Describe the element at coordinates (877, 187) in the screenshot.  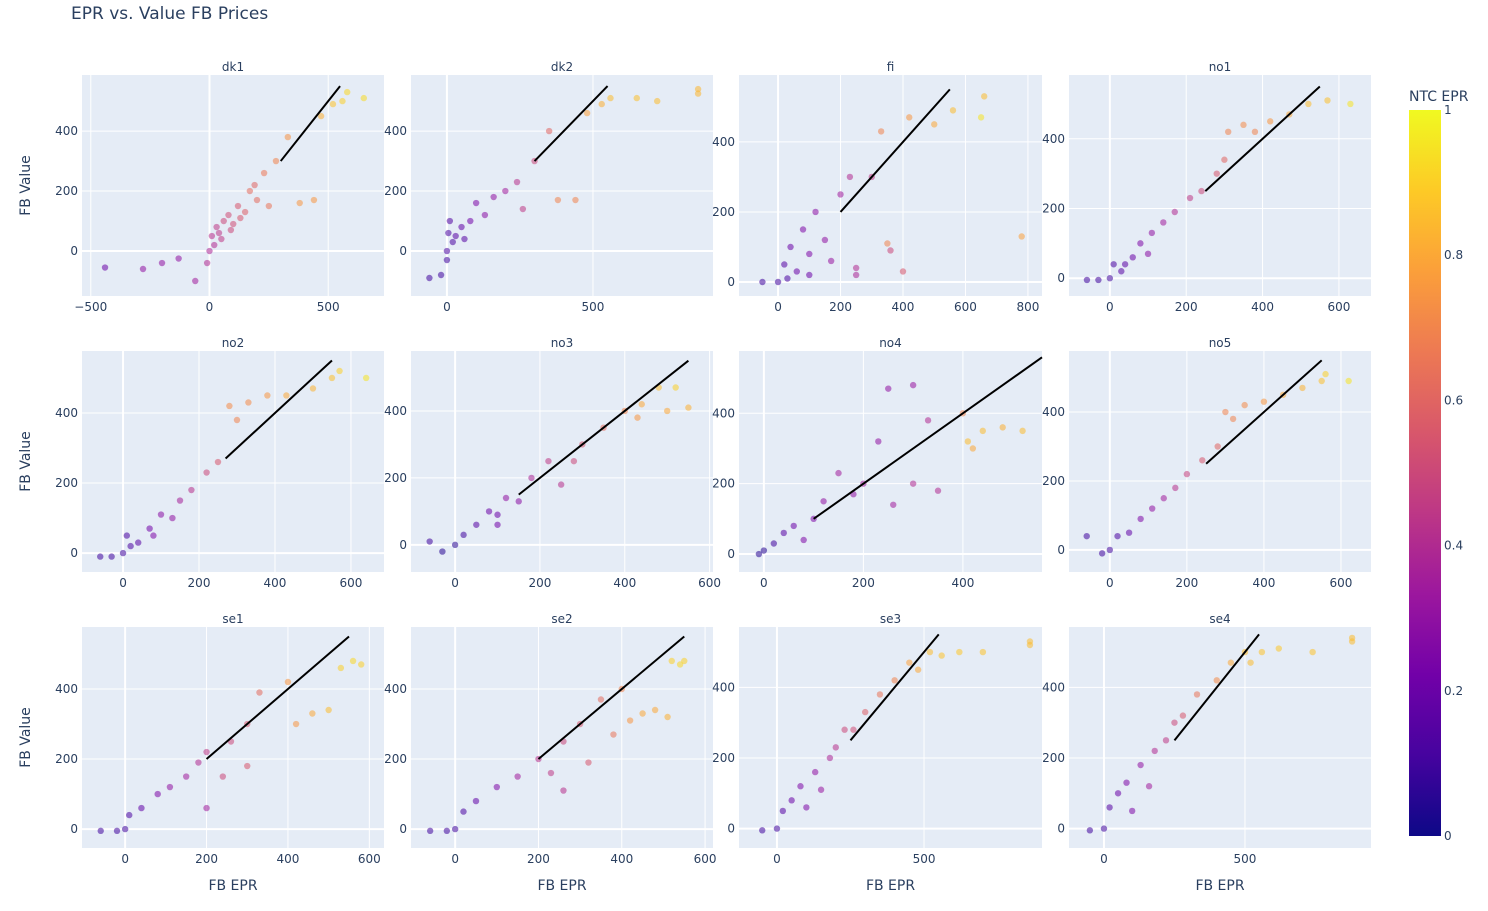
I see `subplot-fi: 0 200 400 600 800 0 200 400 fi` at that location.